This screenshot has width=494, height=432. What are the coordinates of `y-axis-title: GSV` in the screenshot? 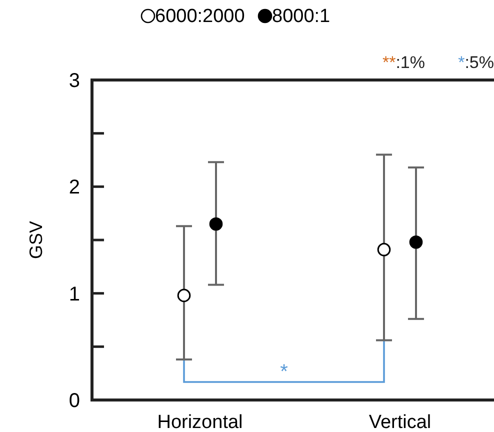 It's located at (36, 240).